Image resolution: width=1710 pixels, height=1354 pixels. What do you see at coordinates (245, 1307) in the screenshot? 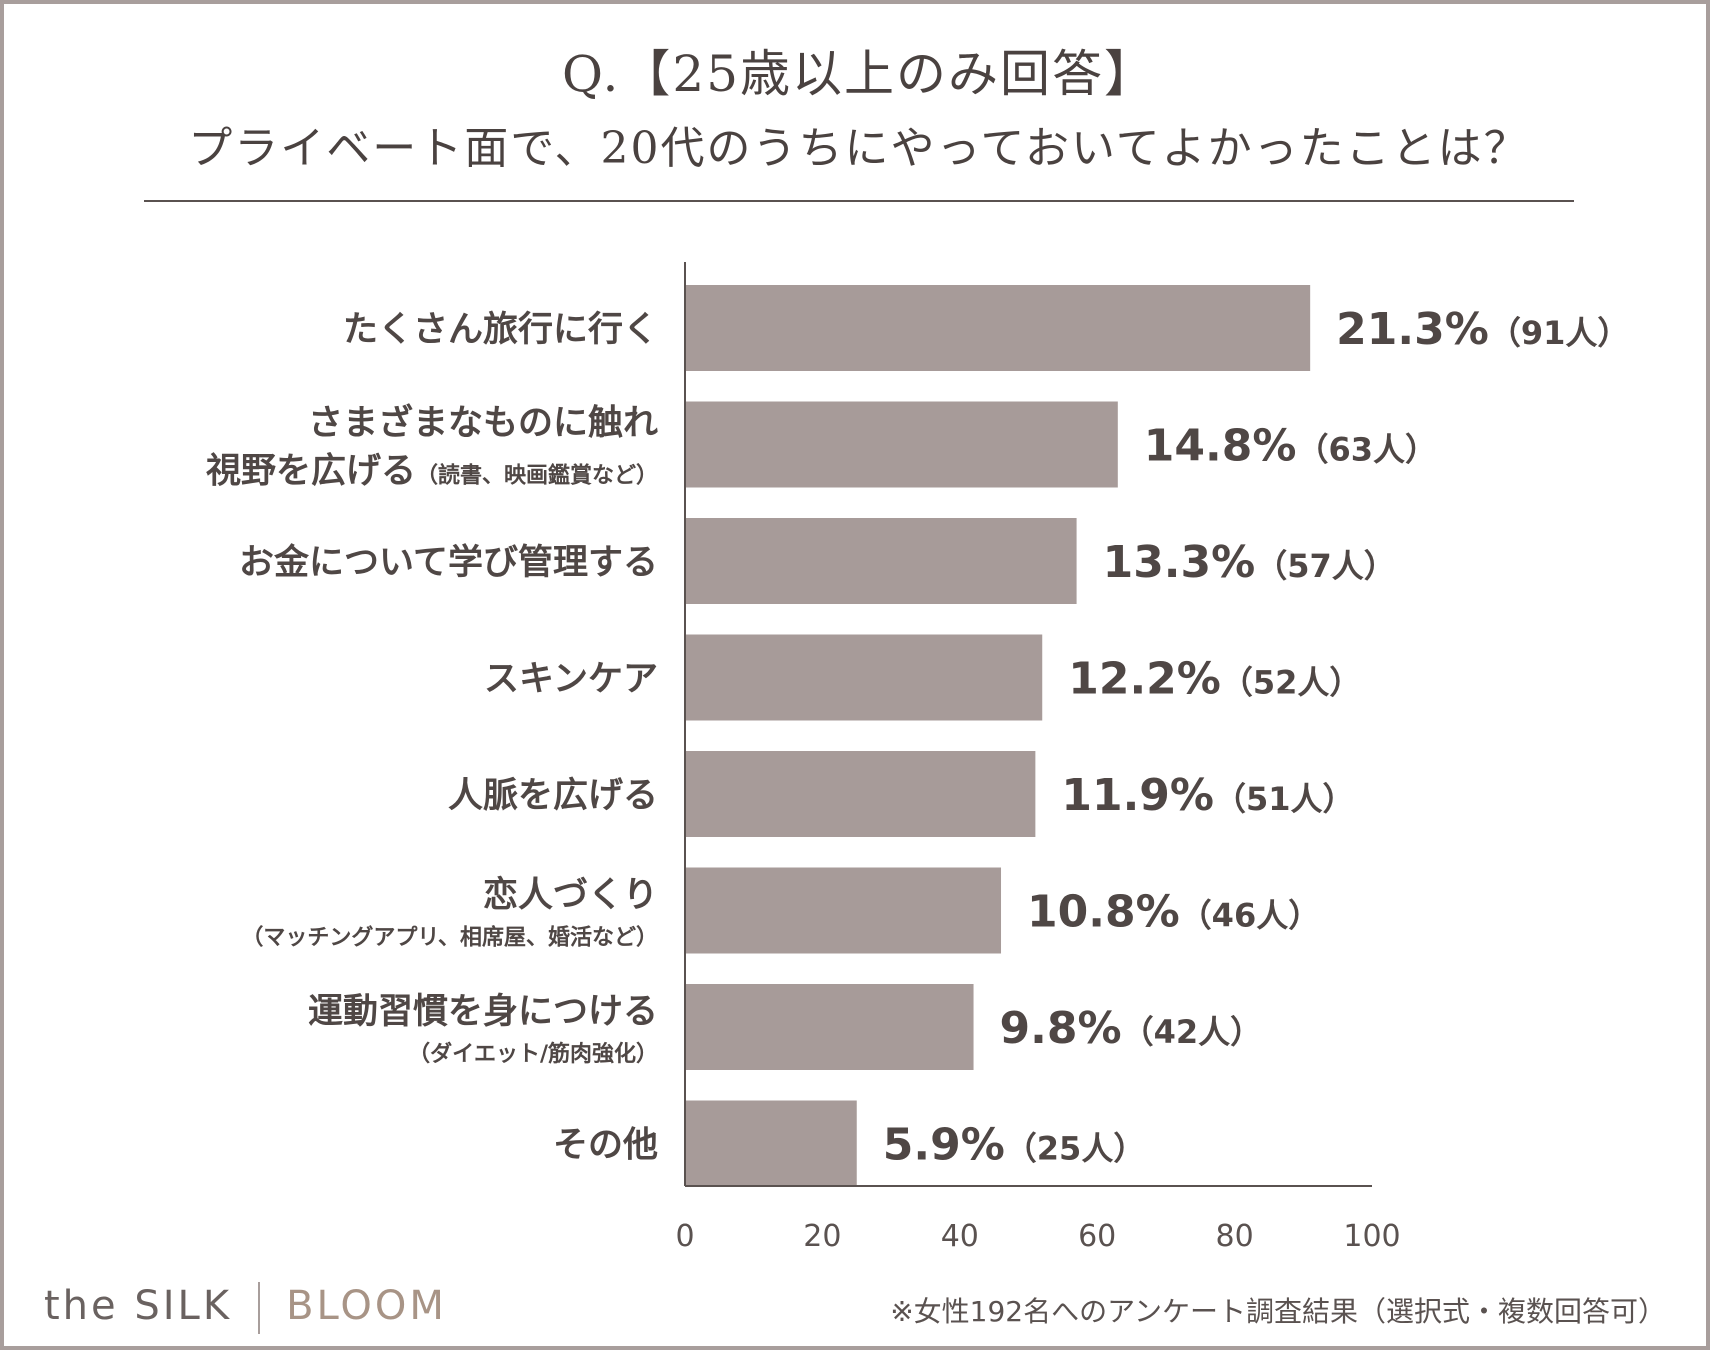
I see `brand-logo: the SILK BLOOM` at bounding box center [245, 1307].